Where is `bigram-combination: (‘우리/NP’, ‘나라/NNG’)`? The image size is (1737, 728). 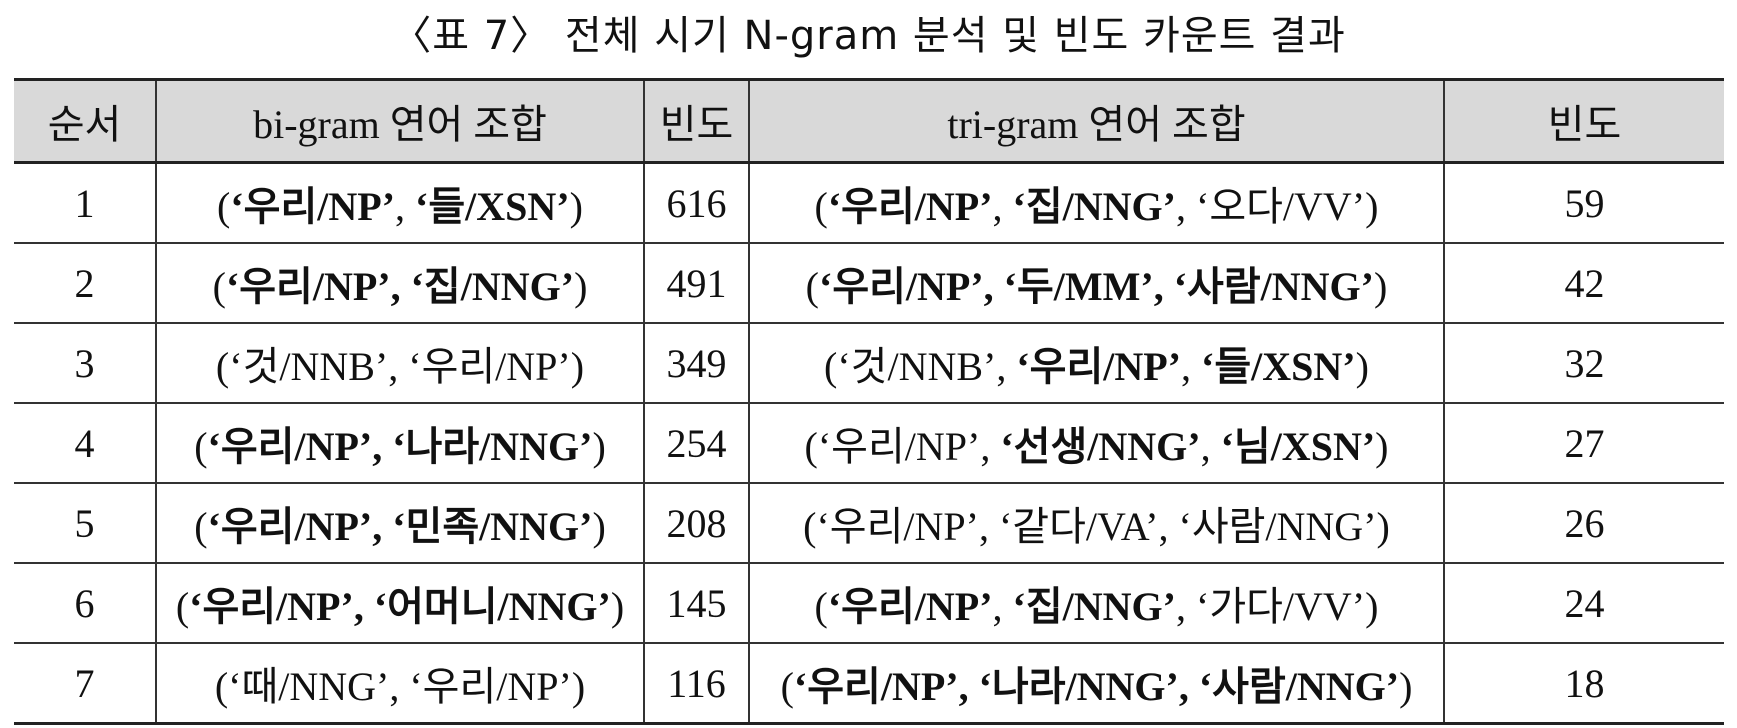 bigram-combination: (‘우리/NP’, ‘나라/NNG’) is located at coordinates (400, 443).